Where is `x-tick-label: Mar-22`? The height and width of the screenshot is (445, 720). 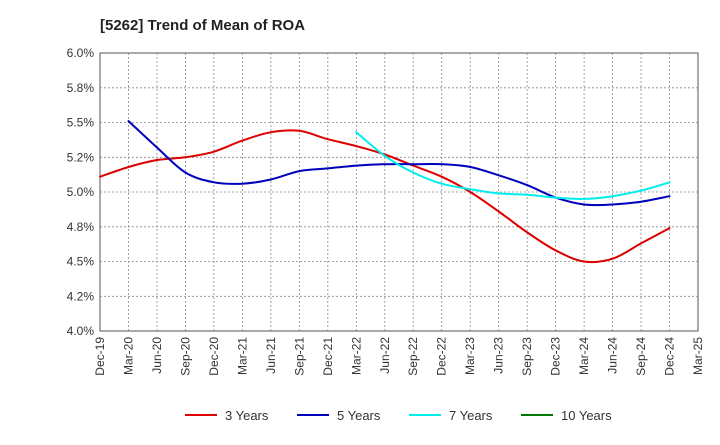
x-tick-label: Mar-22 is located at coordinates (356, 356).